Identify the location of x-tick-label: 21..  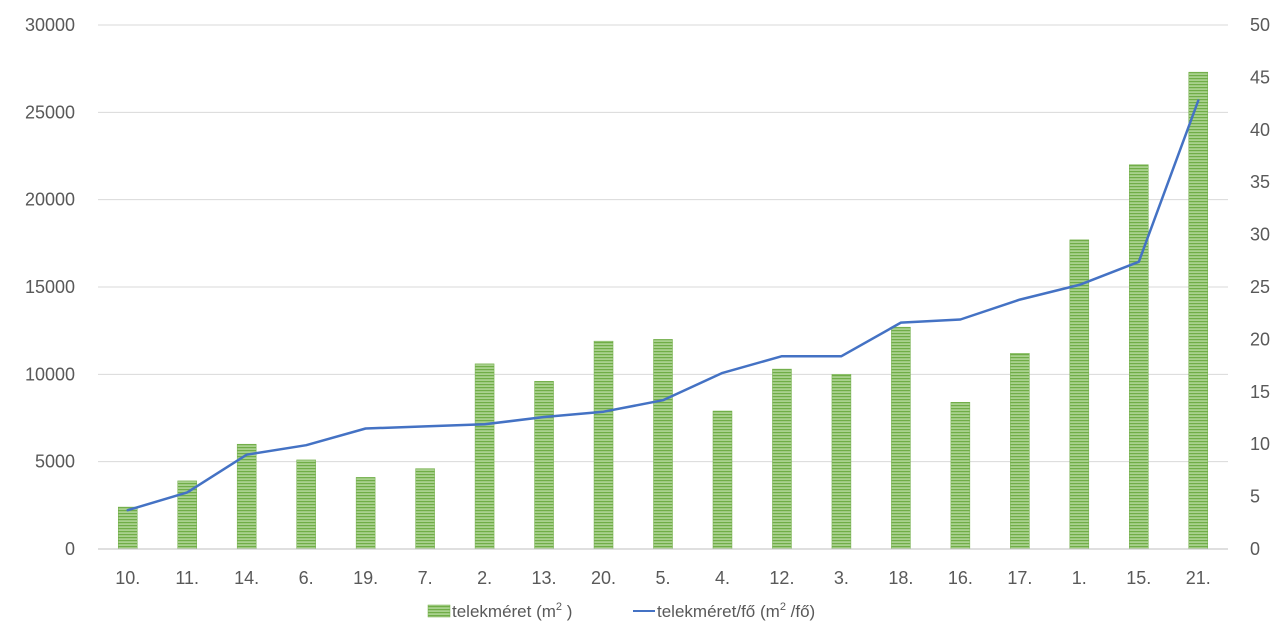
(1198, 578).